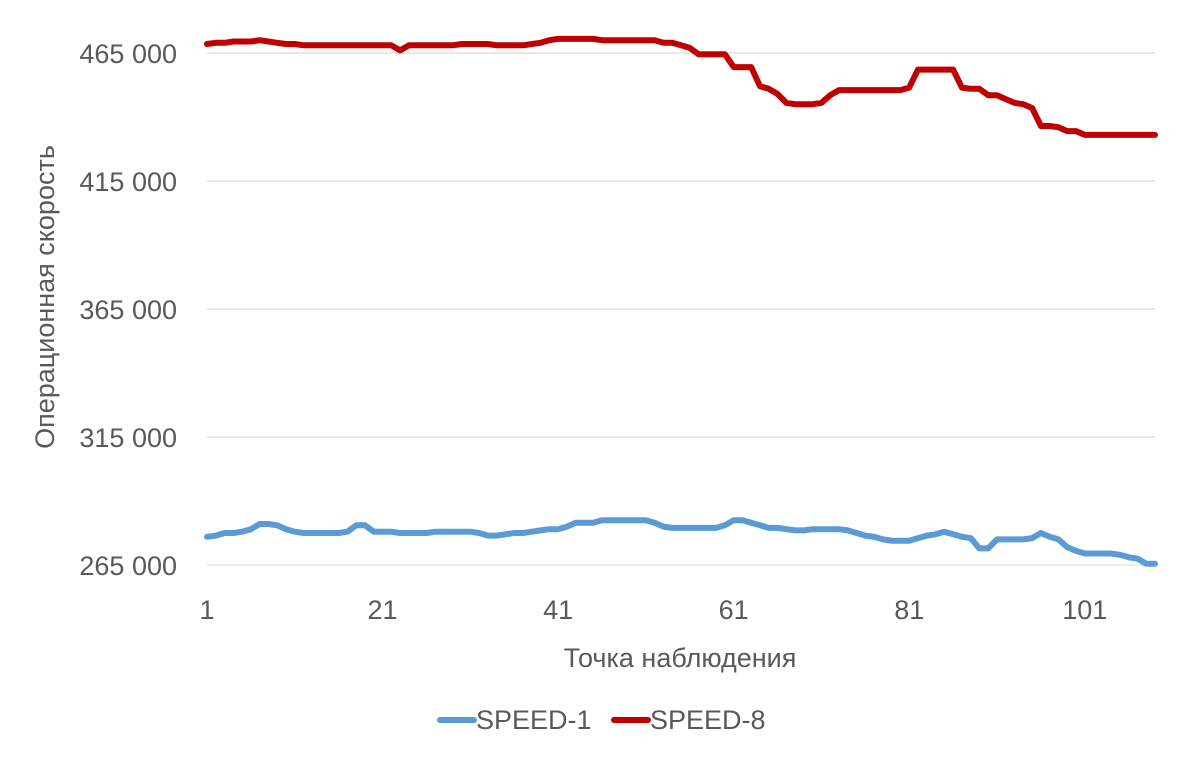 The width and height of the screenshot is (1200, 763). I want to click on y-tick-label: 365 000, so click(128, 310).